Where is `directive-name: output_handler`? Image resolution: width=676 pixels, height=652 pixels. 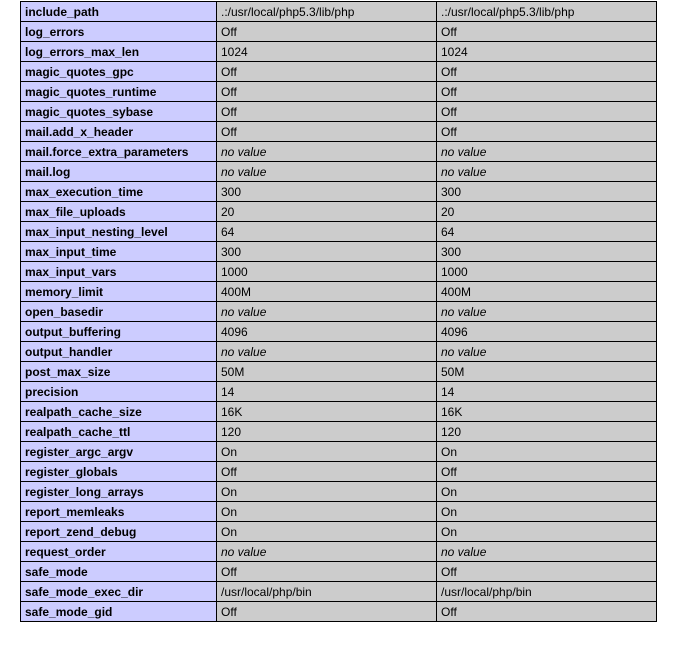 directive-name: output_handler is located at coordinates (118, 351).